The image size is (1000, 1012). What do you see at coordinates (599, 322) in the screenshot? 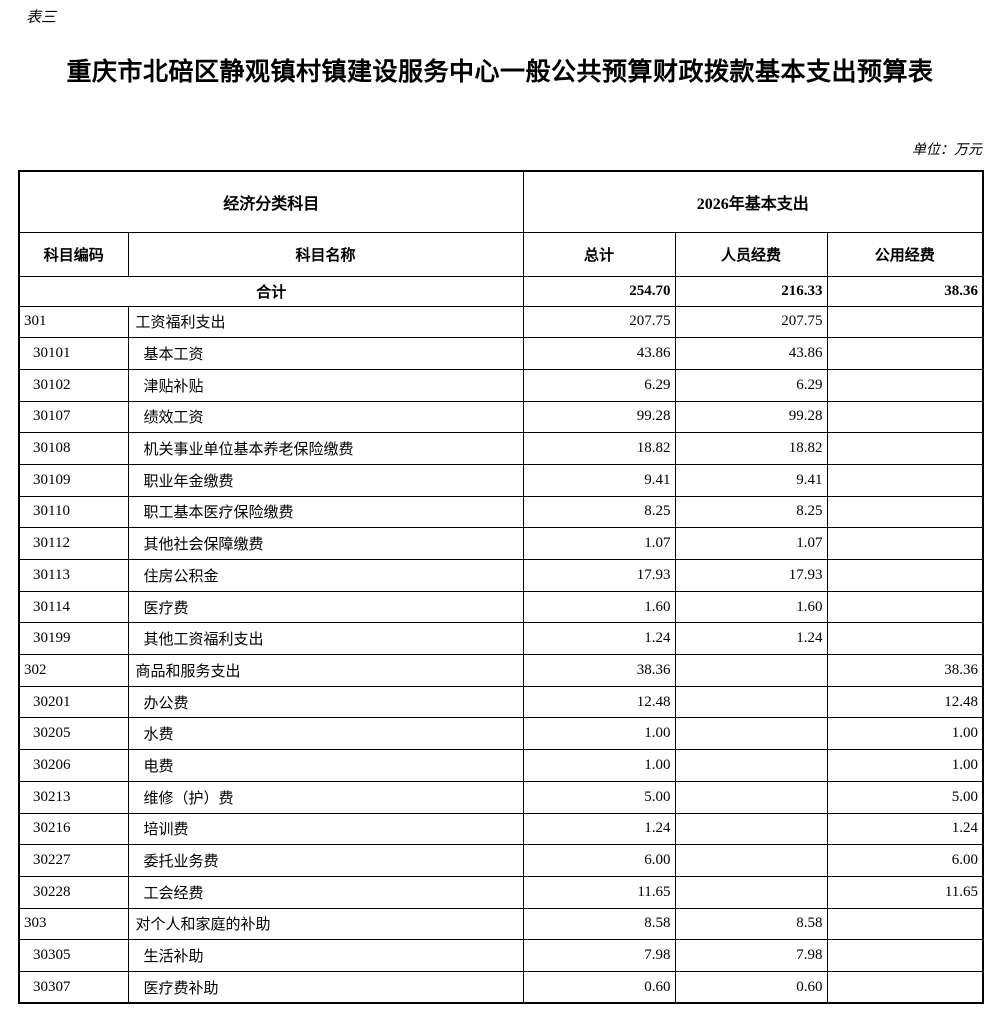
I see `total-value-cell: 207.75` at bounding box center [599, 322].